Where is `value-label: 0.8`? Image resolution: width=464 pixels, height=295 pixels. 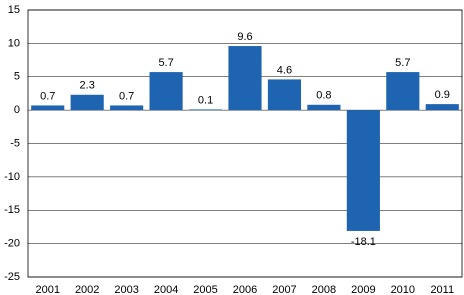
value-label: 0.8 is located at coordinates (323, 96).